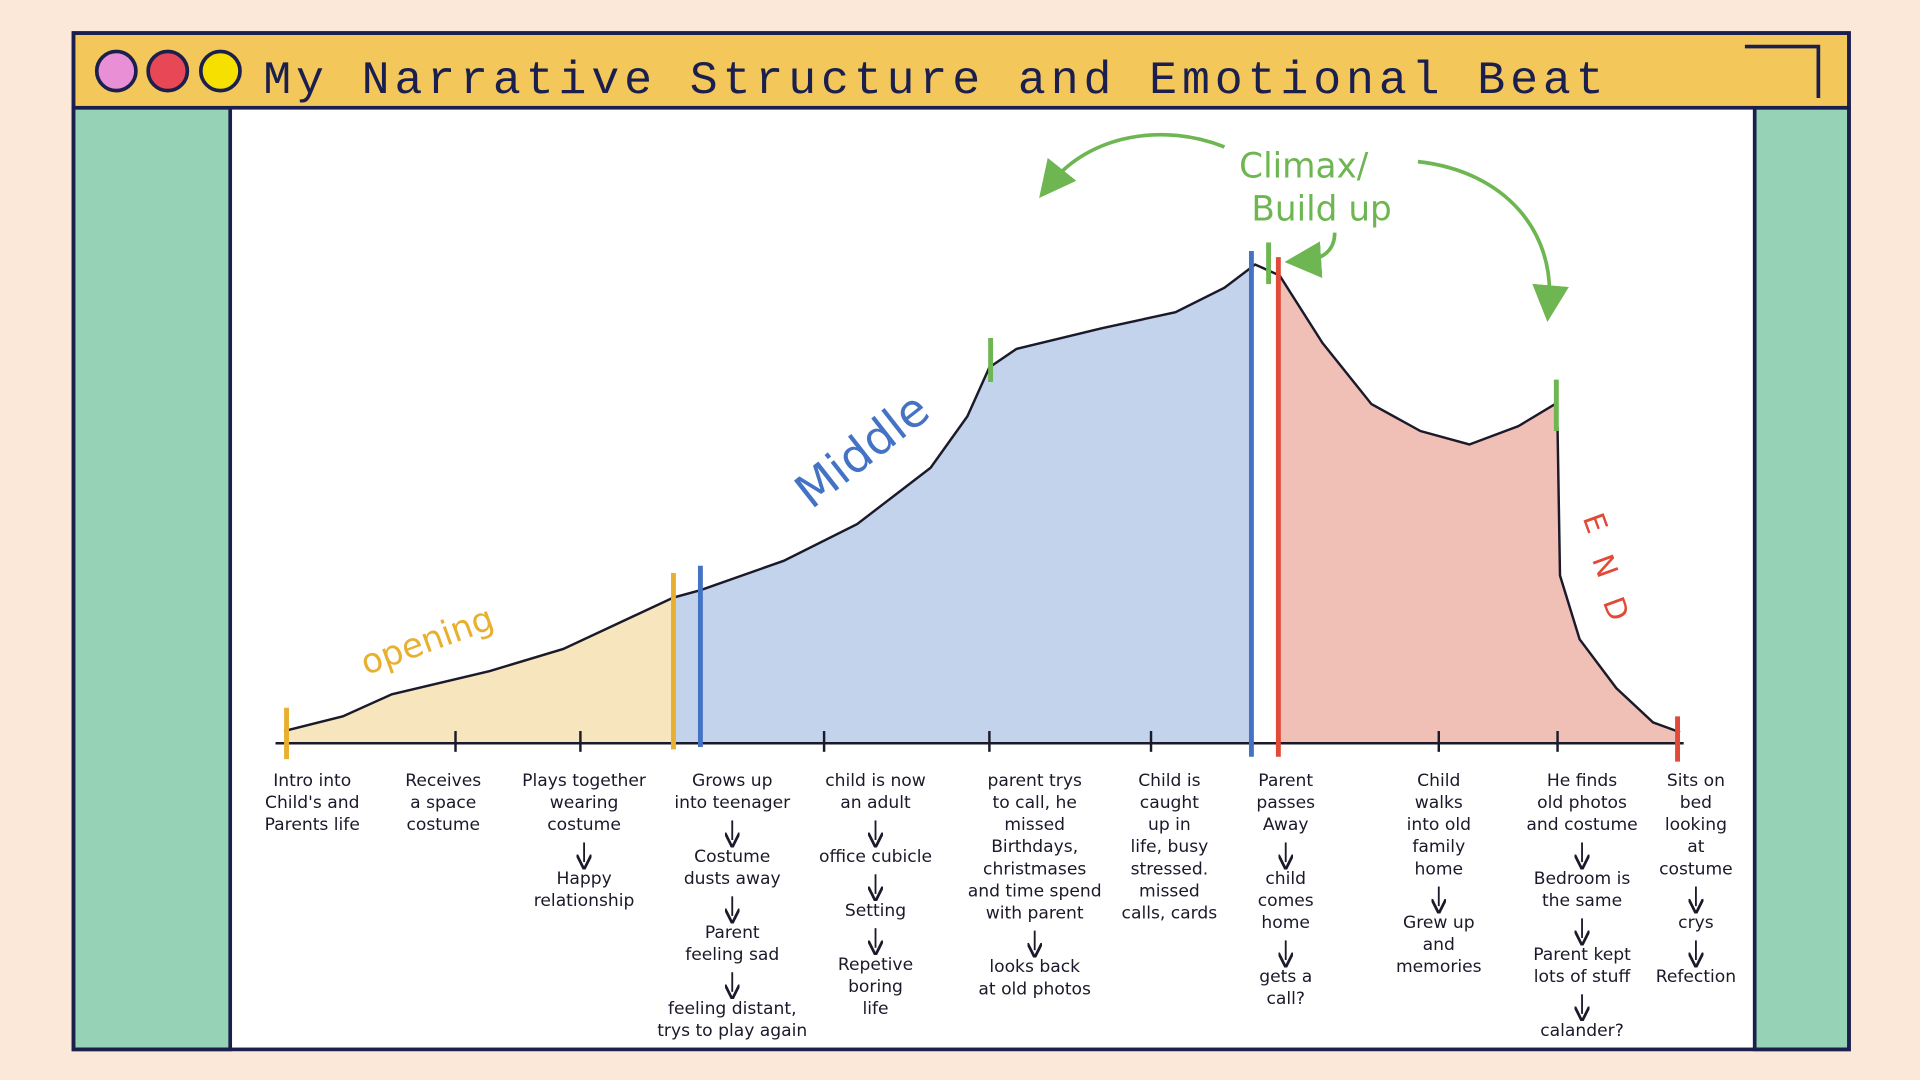  I want to click on annotation: Child, so click(1438, 781).